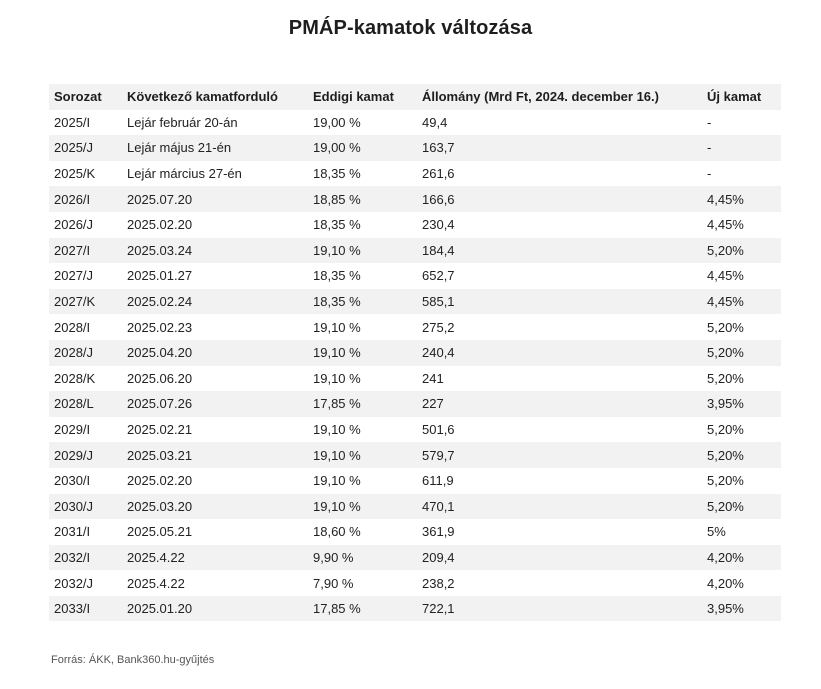 This screenshot has width=821, height=689. What do you see at coordinates (415, 327) in the screenshot?
I see `table-row: 2028/I 2025.02.23 19,10 % 275,2 5,20%` at bounding box center [415, 327].